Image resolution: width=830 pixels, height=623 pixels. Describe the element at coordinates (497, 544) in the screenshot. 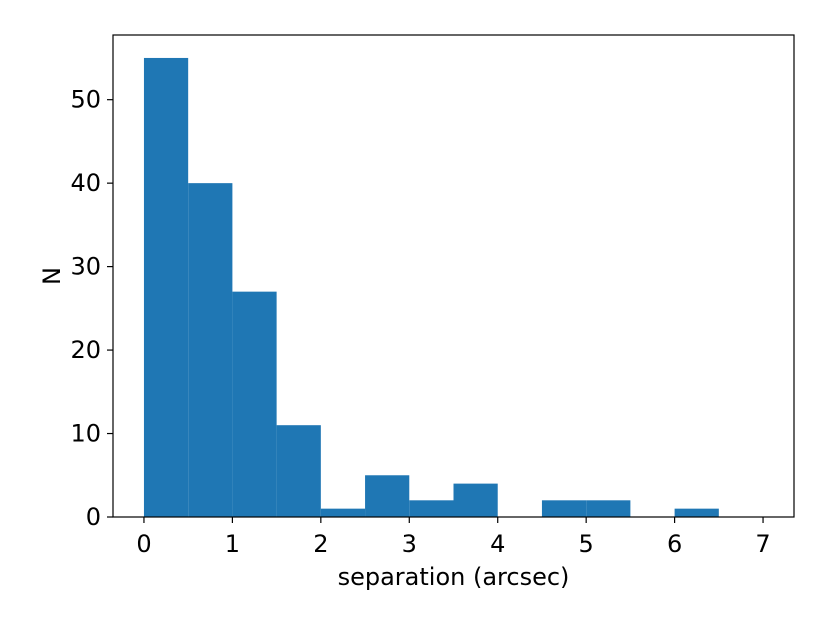

I see `x-tick-label: 4` at that location.